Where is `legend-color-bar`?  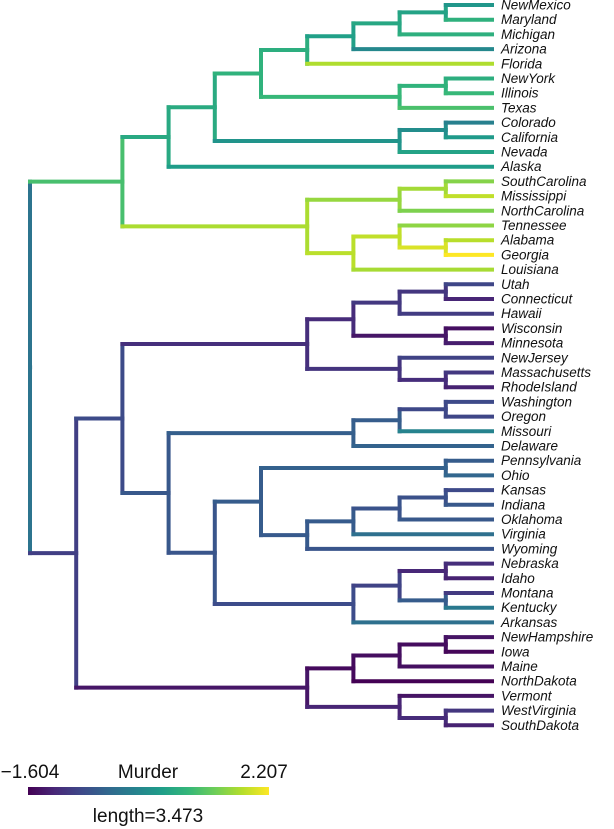
legend-color-bar is located at coordinates (148, 791).